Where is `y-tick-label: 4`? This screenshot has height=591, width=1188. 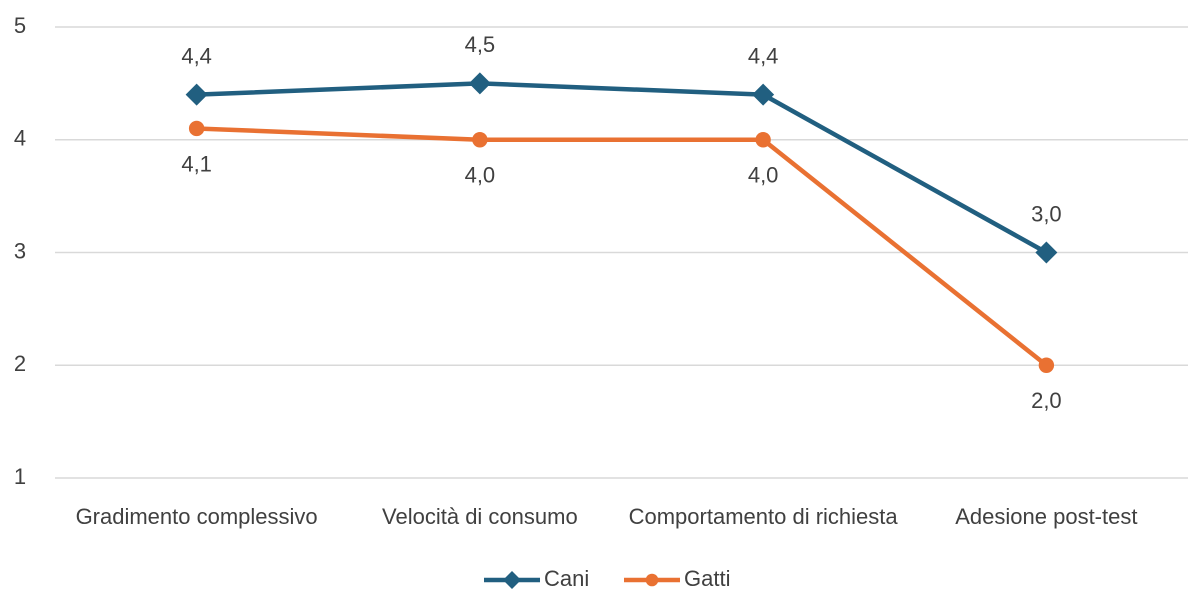
y-tick-label: 4 is located at coordinates (20, 138).